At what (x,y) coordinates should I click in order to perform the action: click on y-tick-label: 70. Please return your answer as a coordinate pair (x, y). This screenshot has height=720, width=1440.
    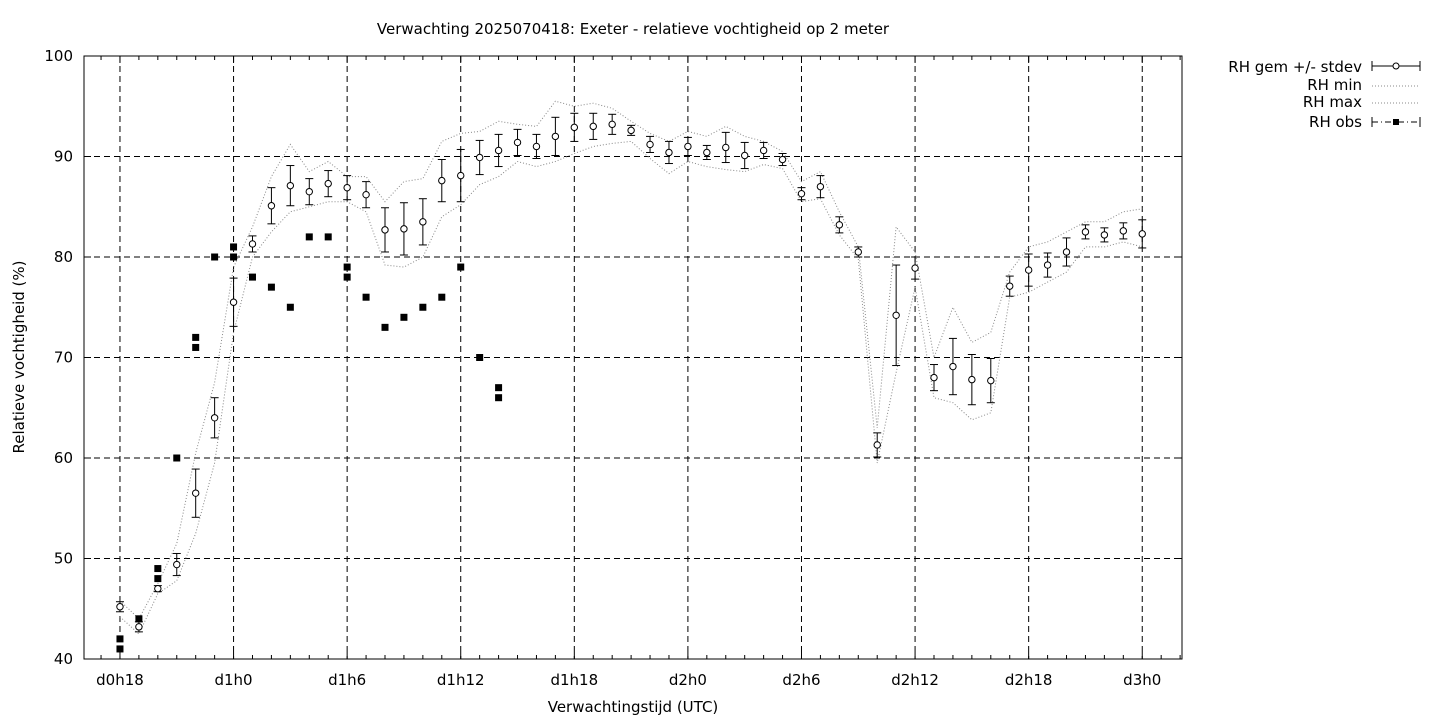
    Looking at the image, I should click on (63, 358).